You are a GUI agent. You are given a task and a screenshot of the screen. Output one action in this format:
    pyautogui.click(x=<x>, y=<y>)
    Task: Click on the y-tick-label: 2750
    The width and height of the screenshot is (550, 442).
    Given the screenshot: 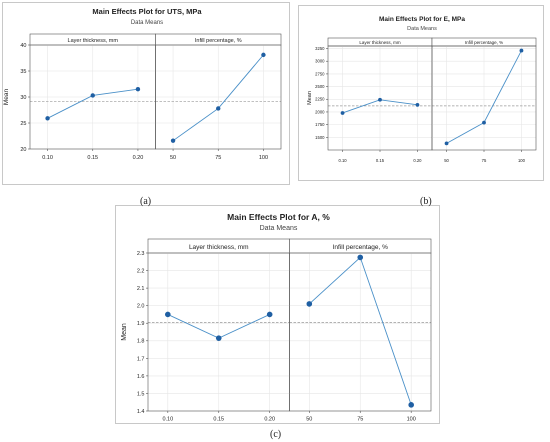 What is the action you would take?
    pyautogui.click(x=320, y=73)
    